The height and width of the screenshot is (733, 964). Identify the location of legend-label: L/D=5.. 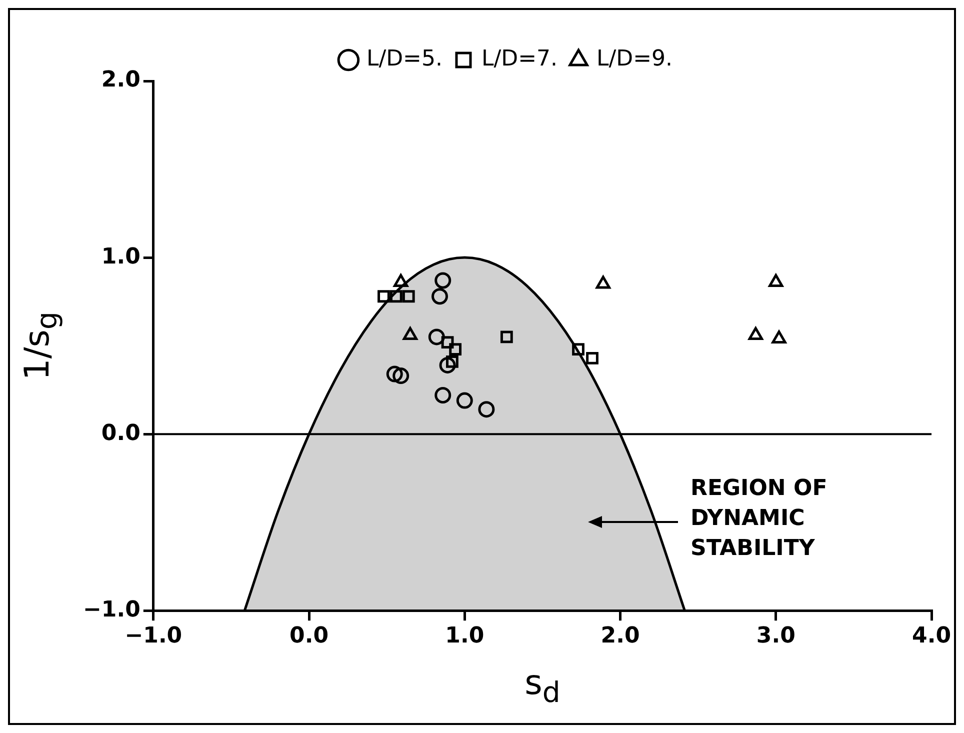
(404, 59).